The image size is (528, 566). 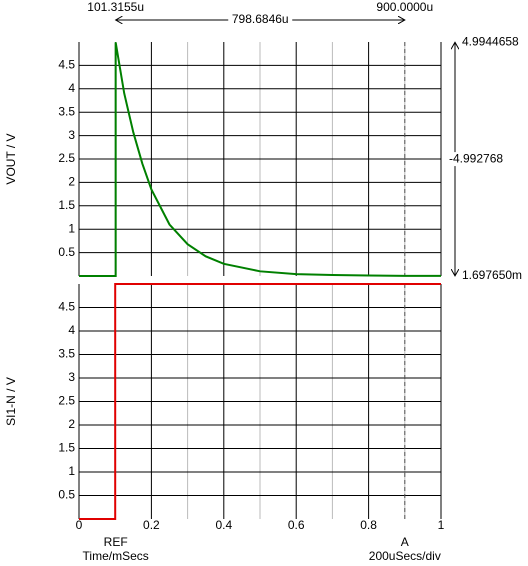 What do you see at coordinates (151, 525) in the screenshot?
I see `x-tick-label: 0.2` at bounding box center [151, 525].